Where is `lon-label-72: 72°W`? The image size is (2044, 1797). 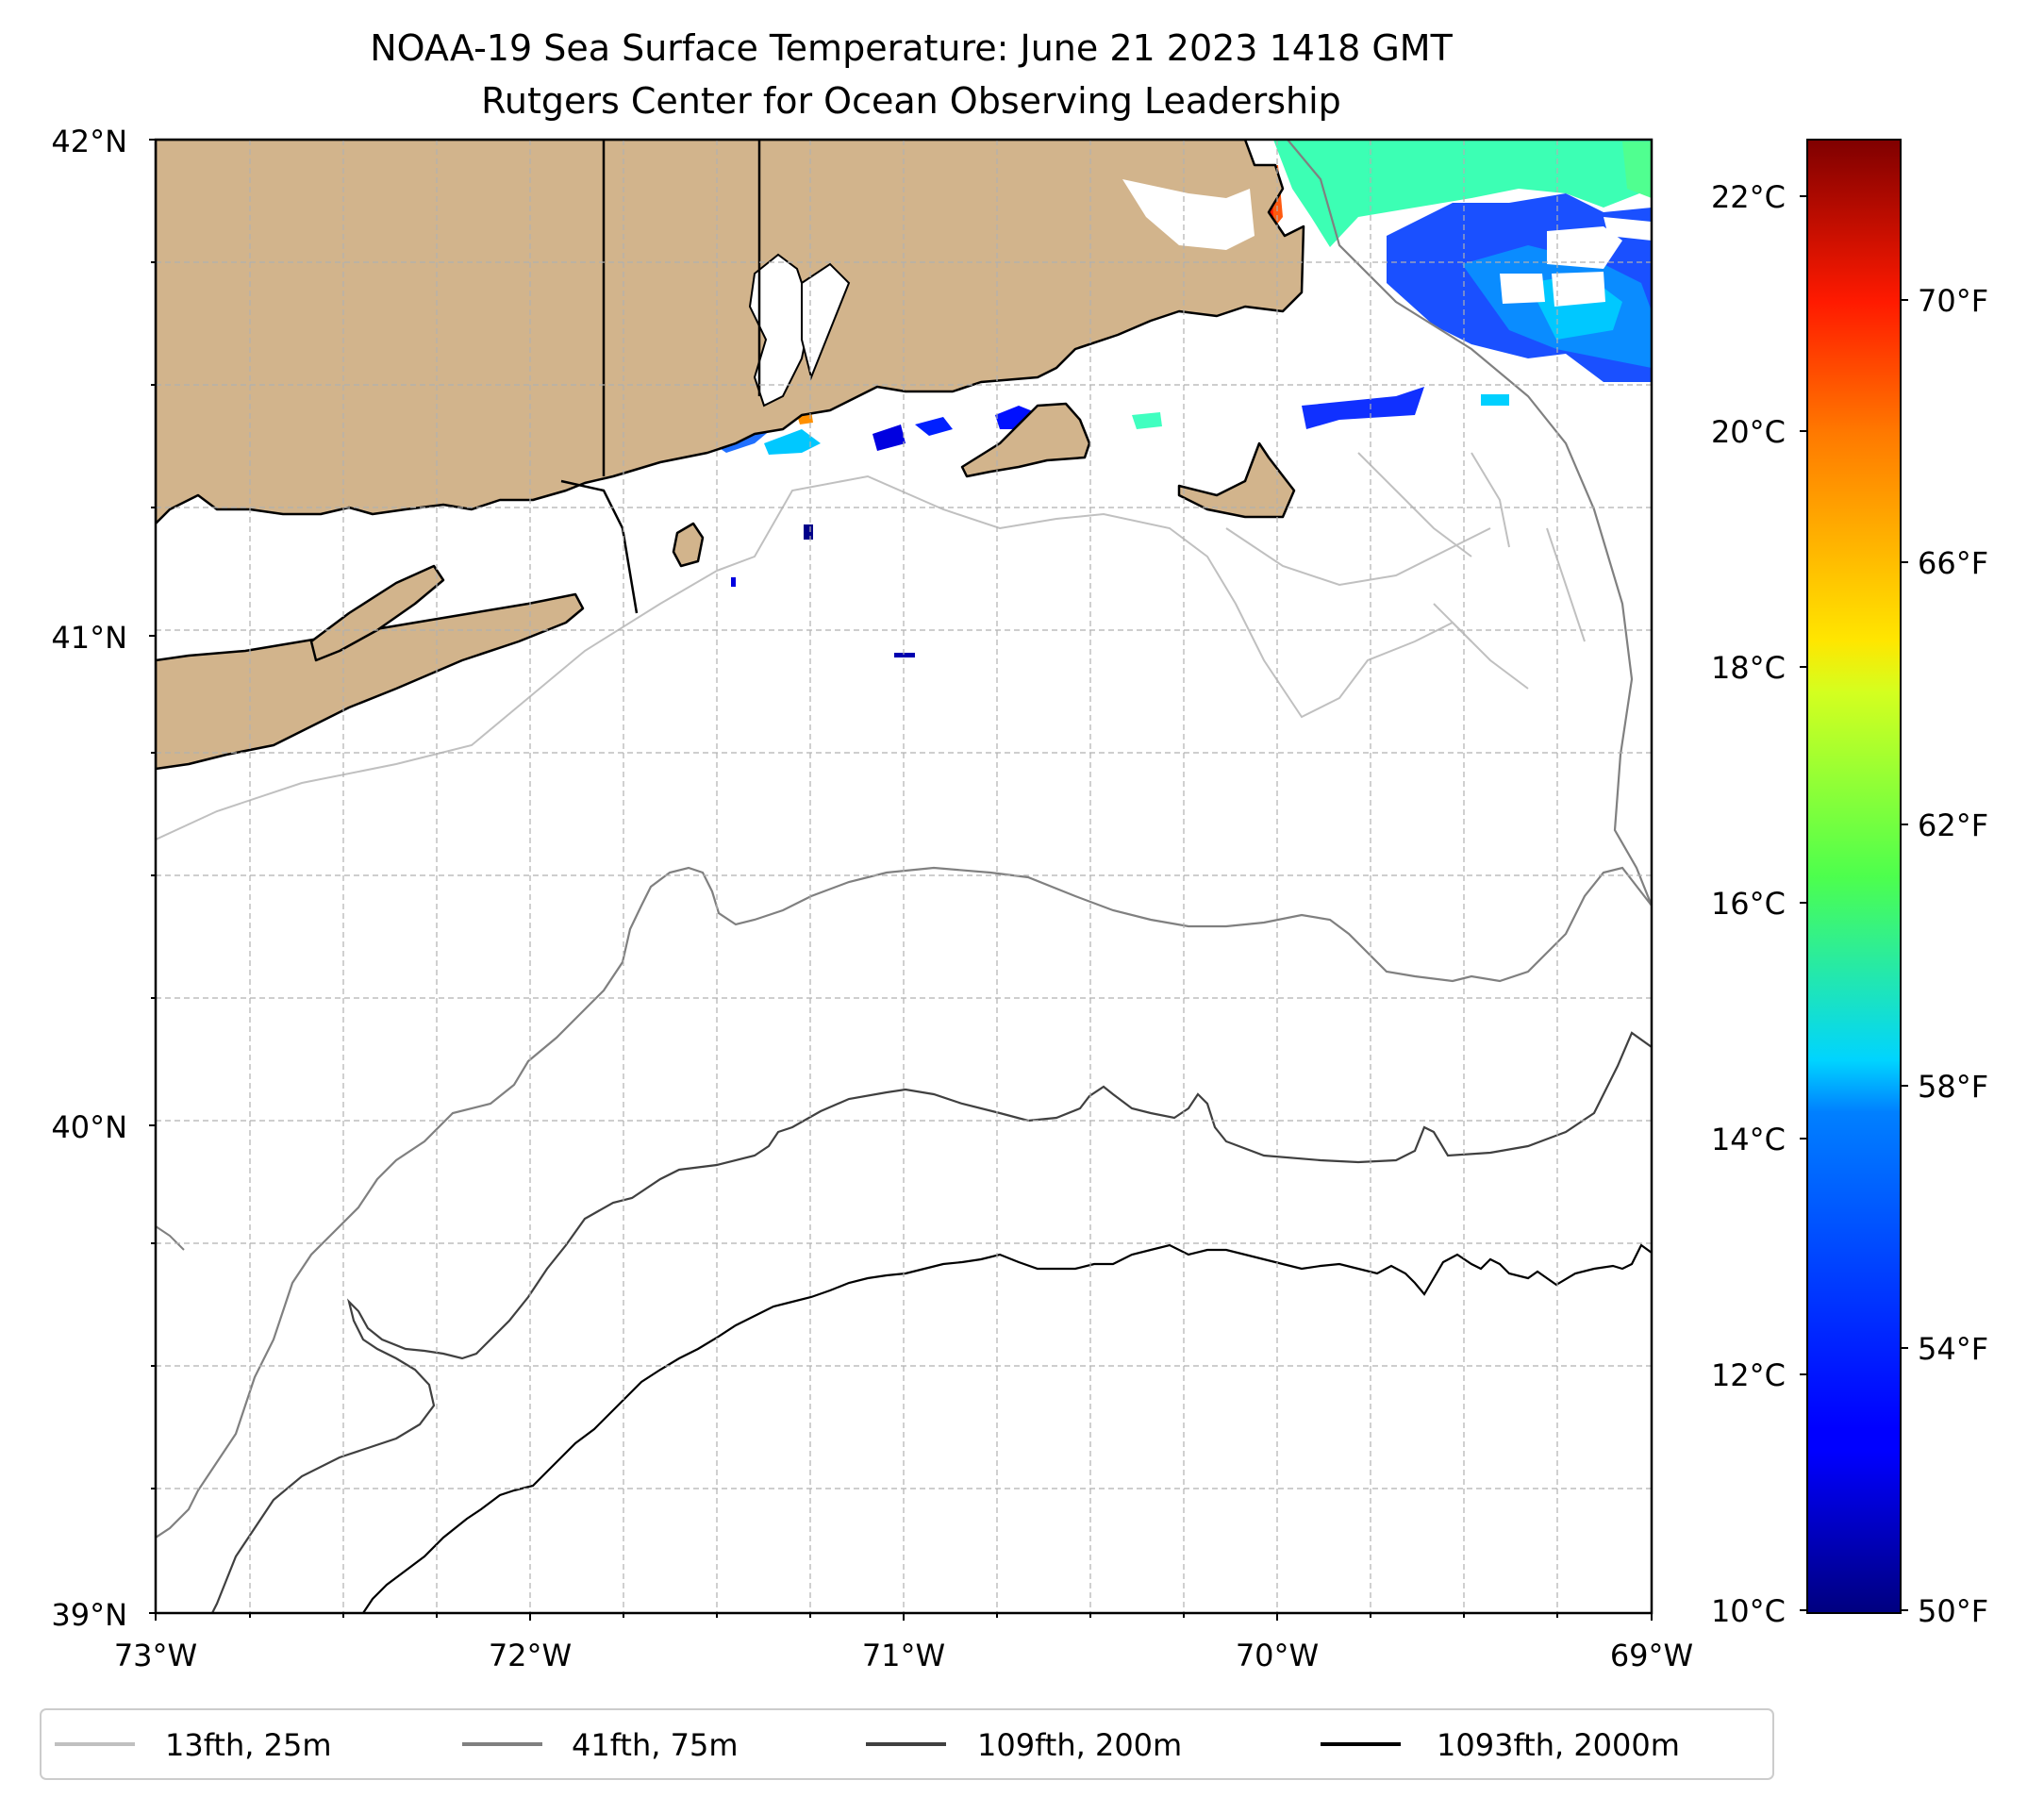
lon-label-72: 72°W is located at coordinates (531, 1655).